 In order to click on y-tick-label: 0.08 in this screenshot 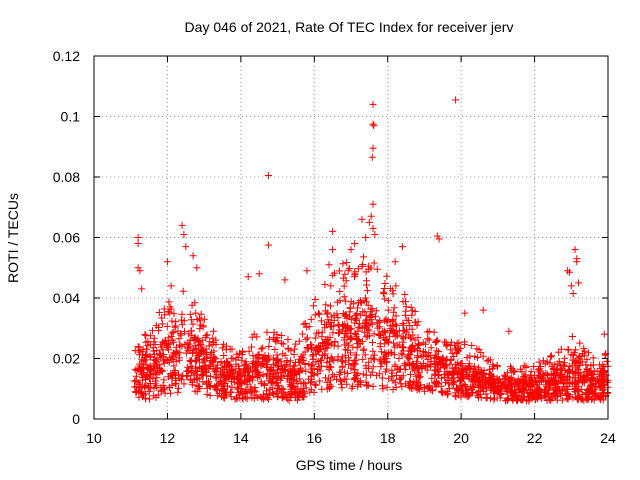, I will do `click(66, 177)`.